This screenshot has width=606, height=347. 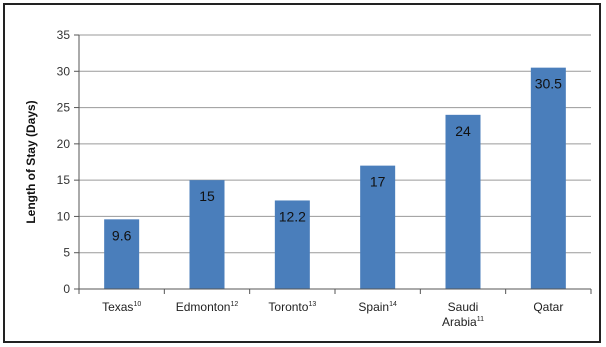 What do you see at coordinates (64, 180) in the screenshot?
I see `y-tick-label: 15` at bounding box center [64, 180].